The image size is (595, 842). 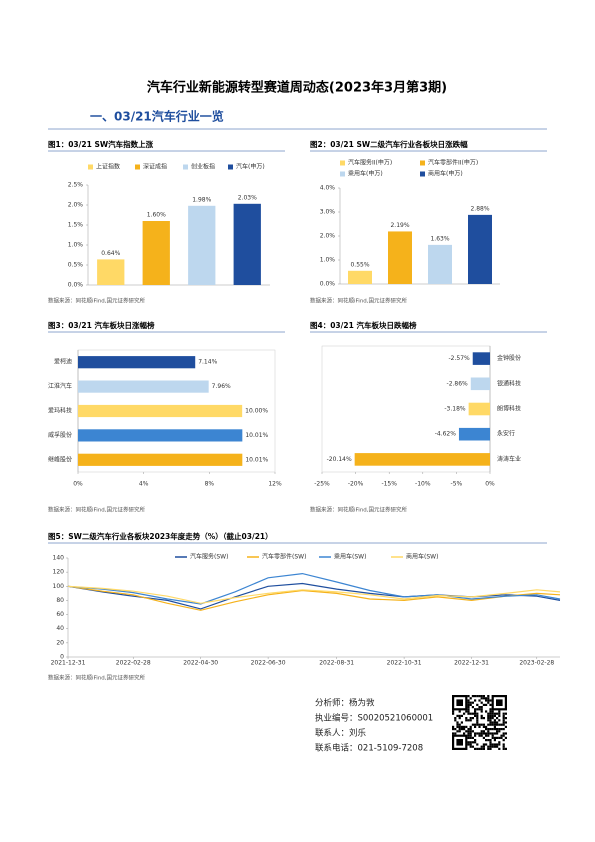 What do you see at coordinates (458, 383) in the screenshot?
I see `value-label: -2.86%` at bounding box center [458, 383].